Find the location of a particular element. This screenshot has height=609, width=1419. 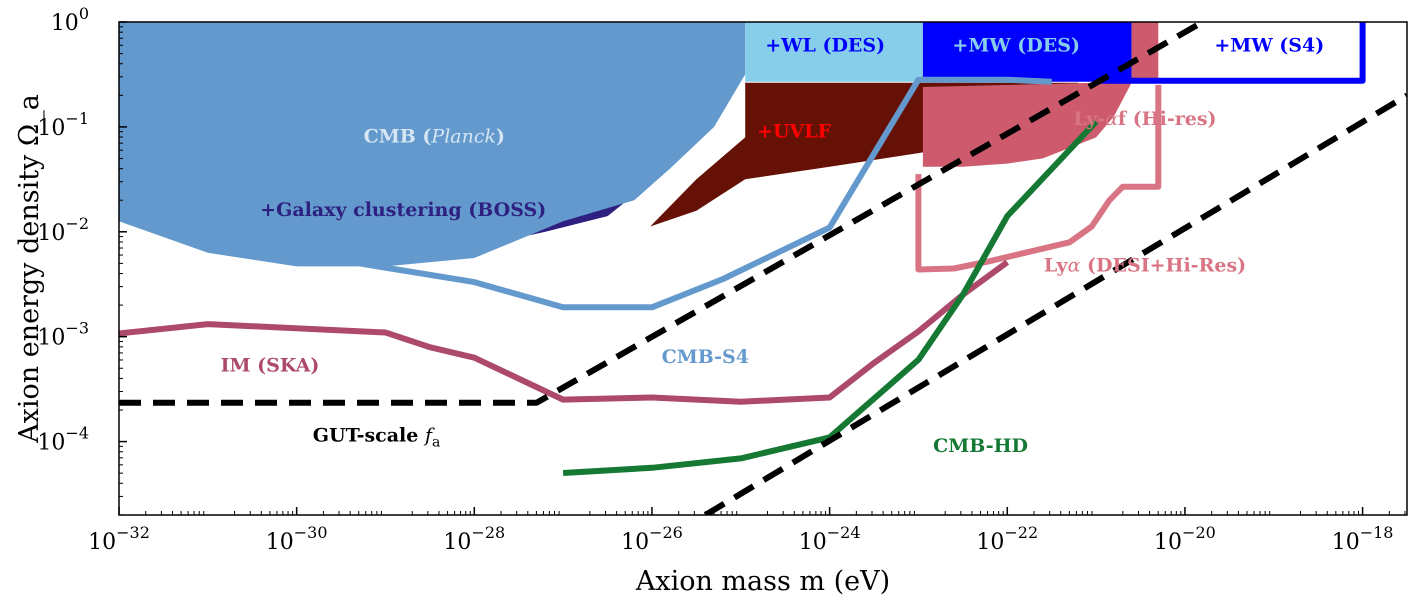

label-cmbhd: CMB-HD is located at coordinates (980, 446).